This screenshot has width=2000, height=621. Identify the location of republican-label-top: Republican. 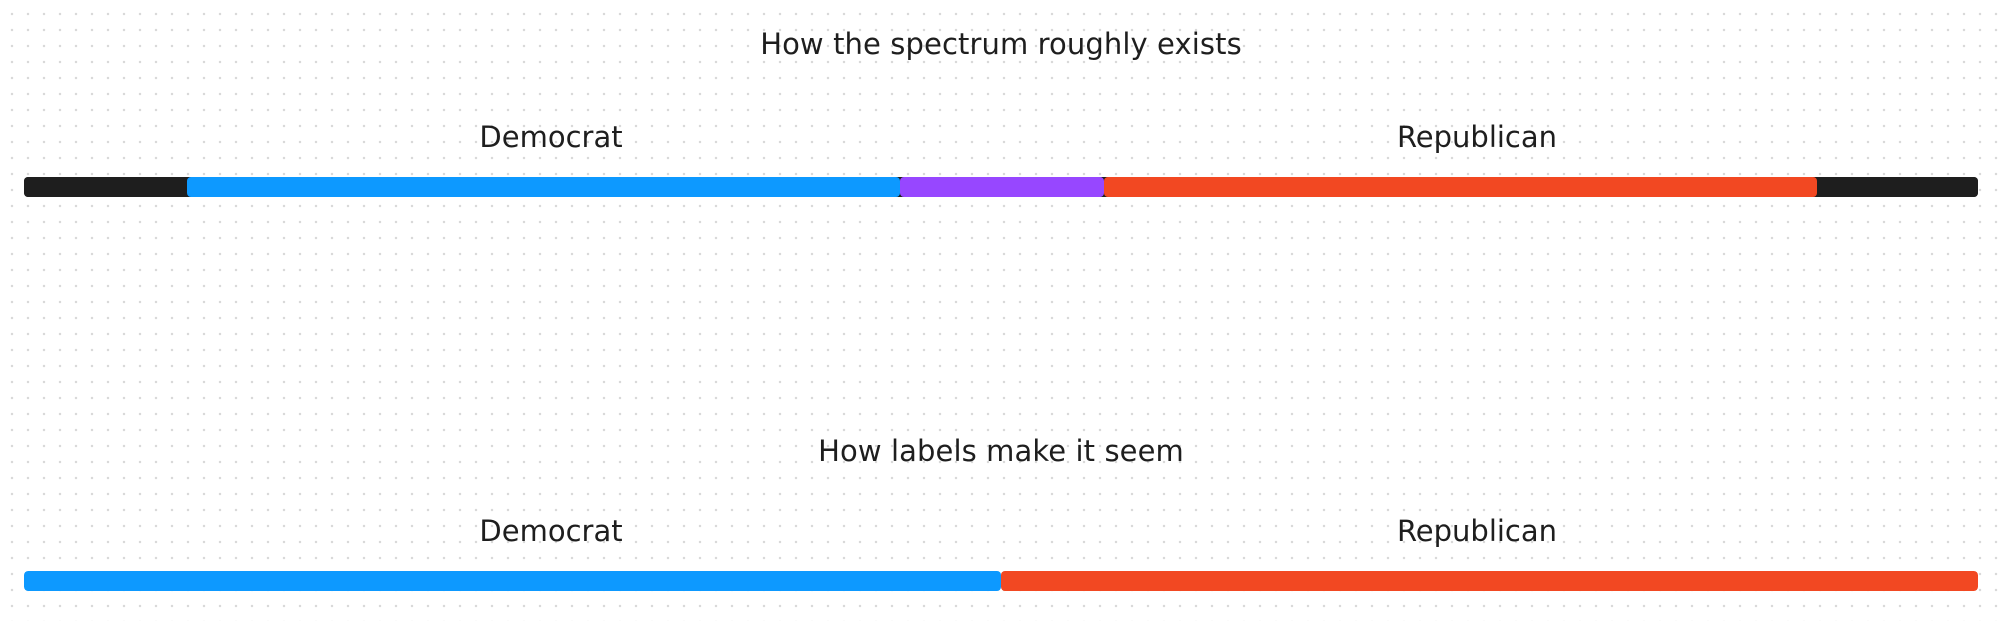
(1477, 137).